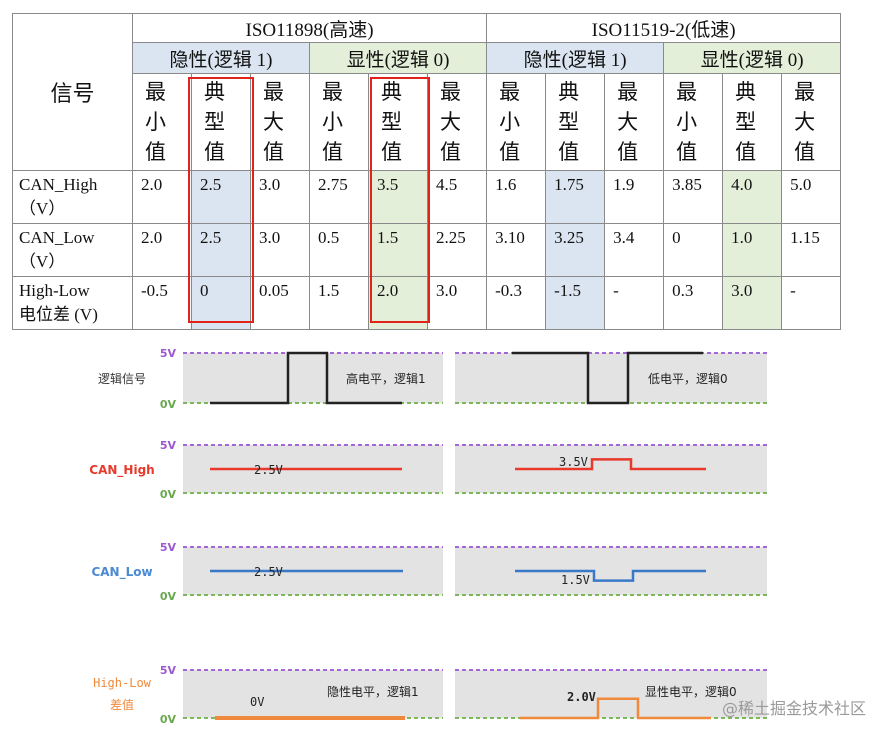  I want to click on table-cell: -0.5, so click(162, 303).